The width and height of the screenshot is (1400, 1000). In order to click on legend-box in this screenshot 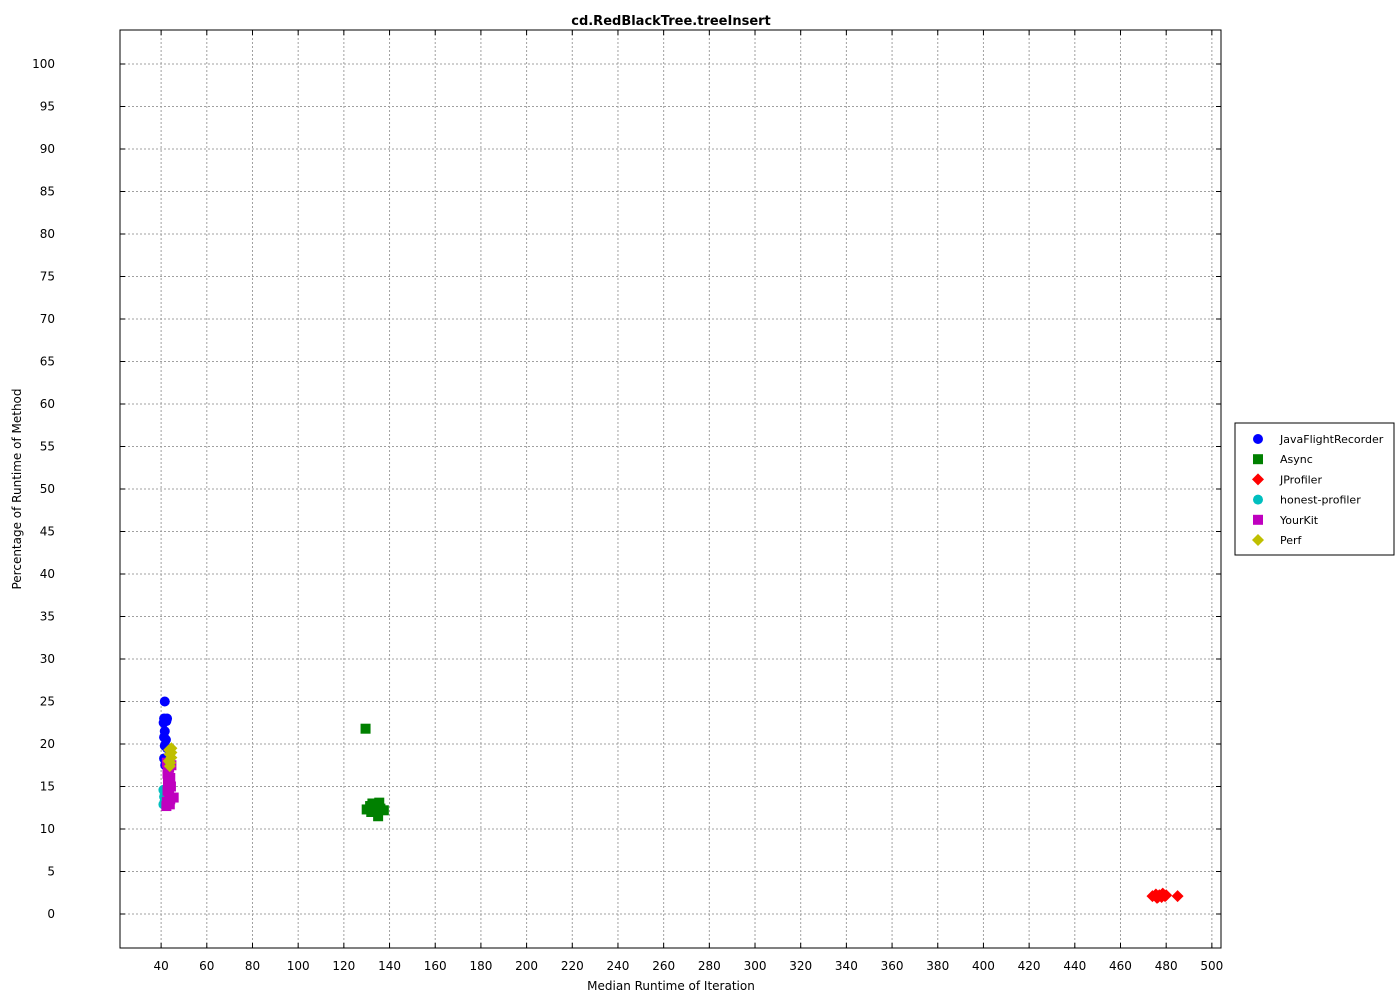, I will do `click(1314, 489)`.